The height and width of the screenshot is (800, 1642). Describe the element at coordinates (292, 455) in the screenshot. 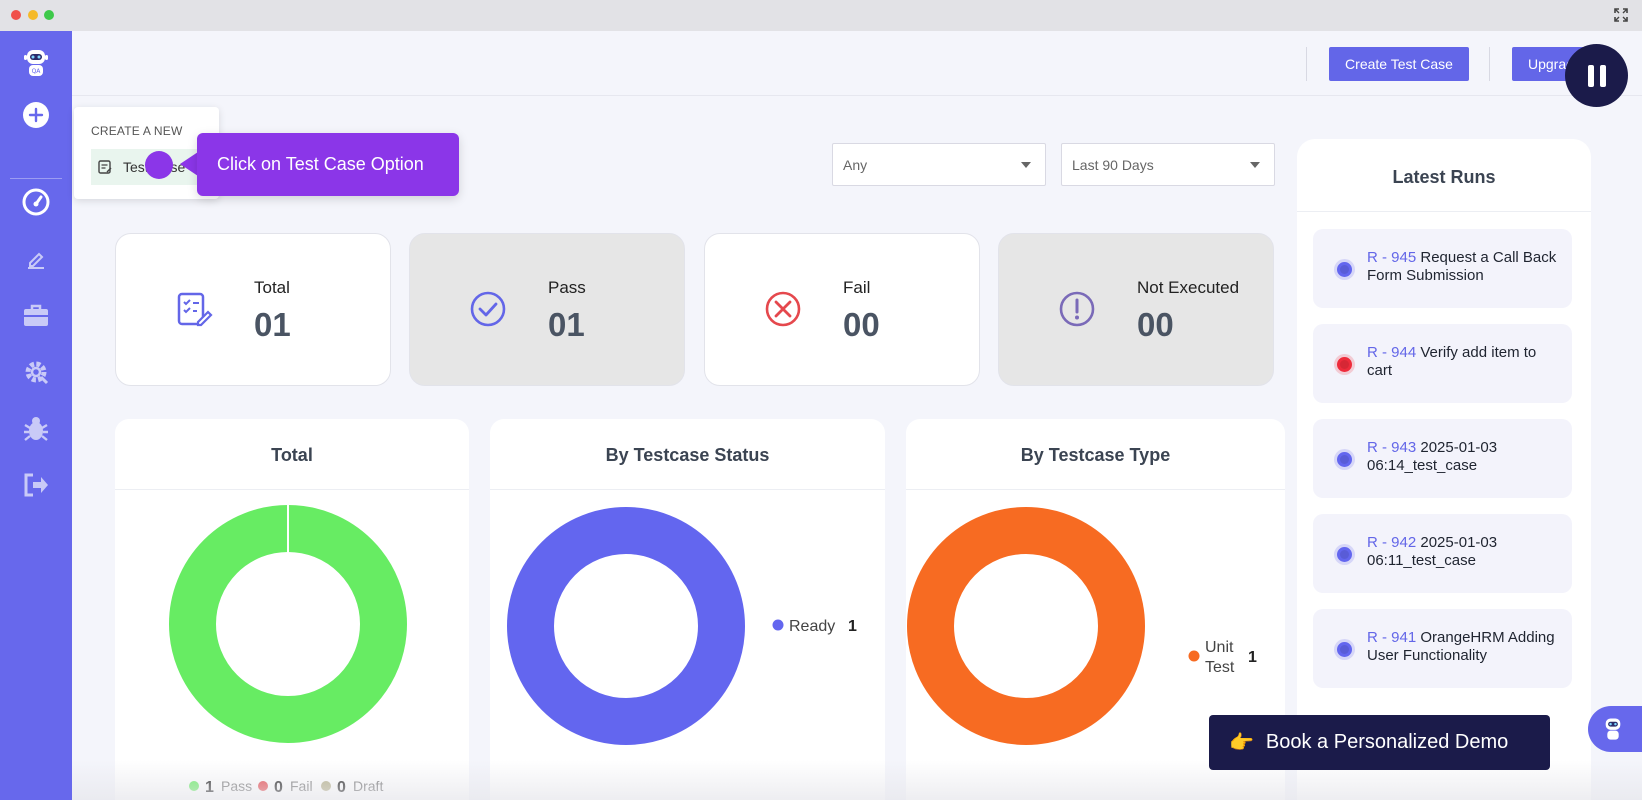

I see `chart-title: Total` at that location.